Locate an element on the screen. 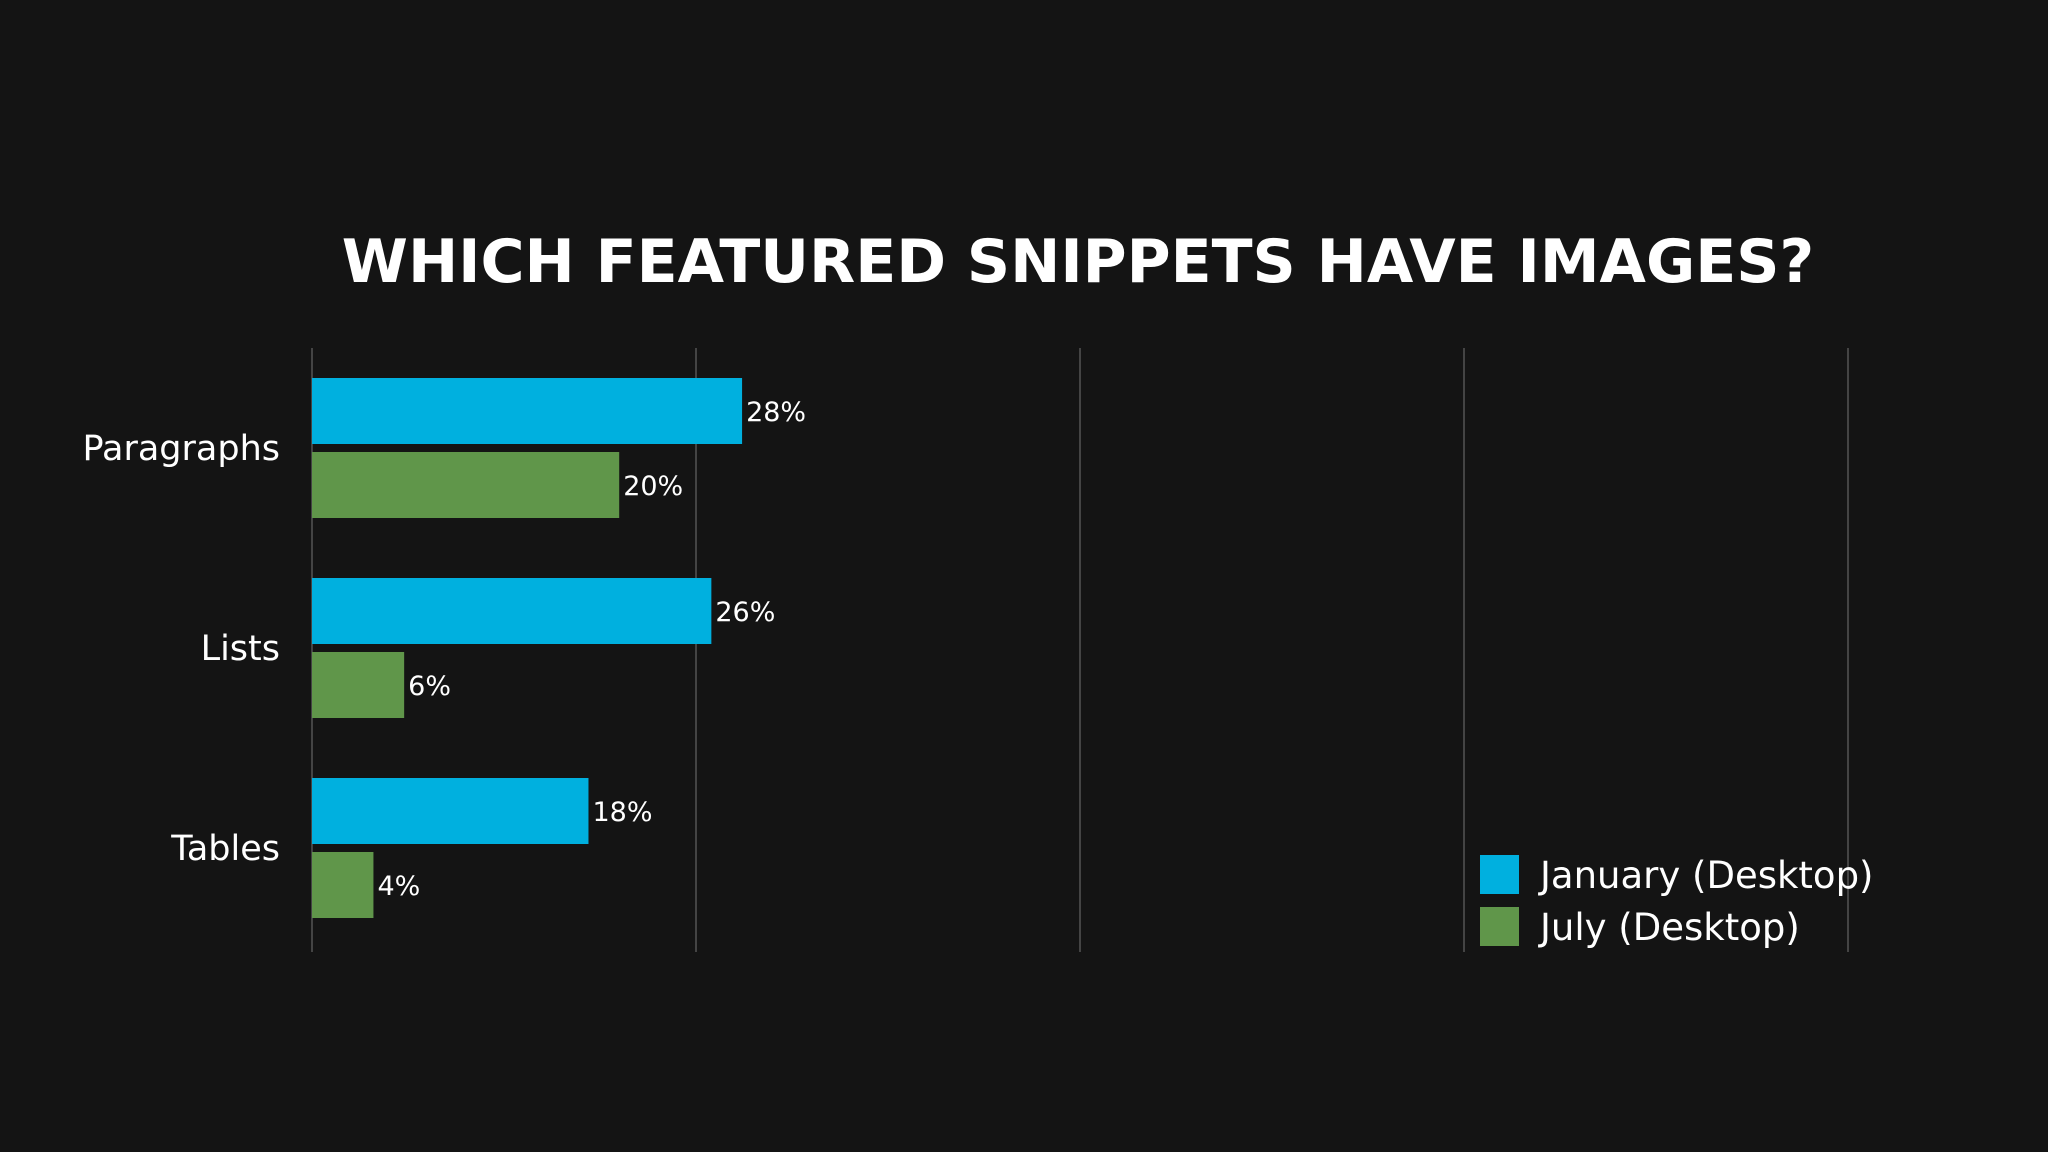 This screenshot has height=1152, width=2048. category-label-paragraphs: Paragraphs is located at coordinates (181, 449).